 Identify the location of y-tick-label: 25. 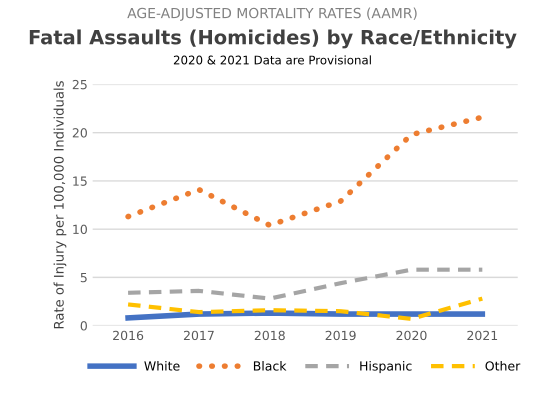
(79, 85).